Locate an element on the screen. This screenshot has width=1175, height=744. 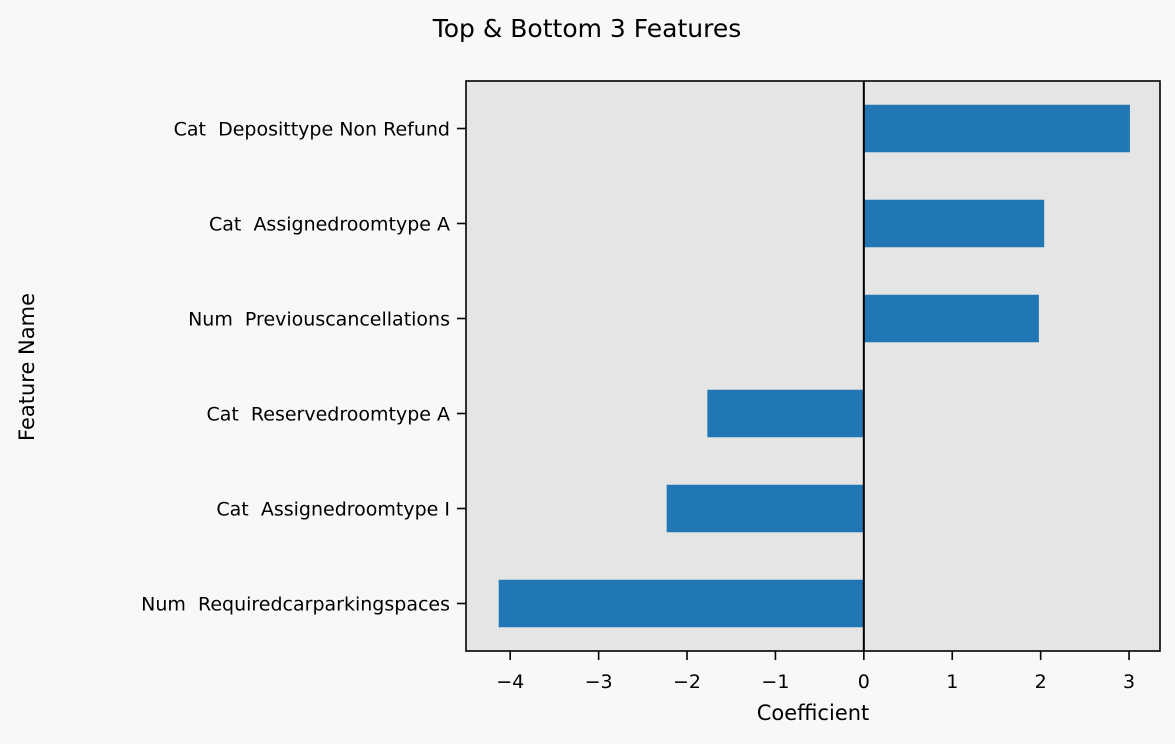
y-tick-label: Cat Reservedroomtype A is located at coordinates (328, 415).